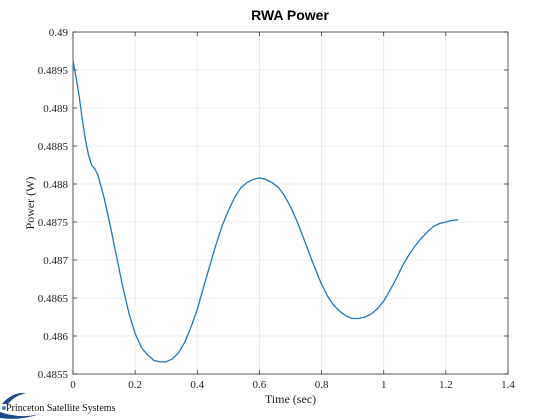  What do you see at coordinates (260, 385) in the screenshot?
I see `x-tick-label: 0.6` at bounding box center [260, 385].